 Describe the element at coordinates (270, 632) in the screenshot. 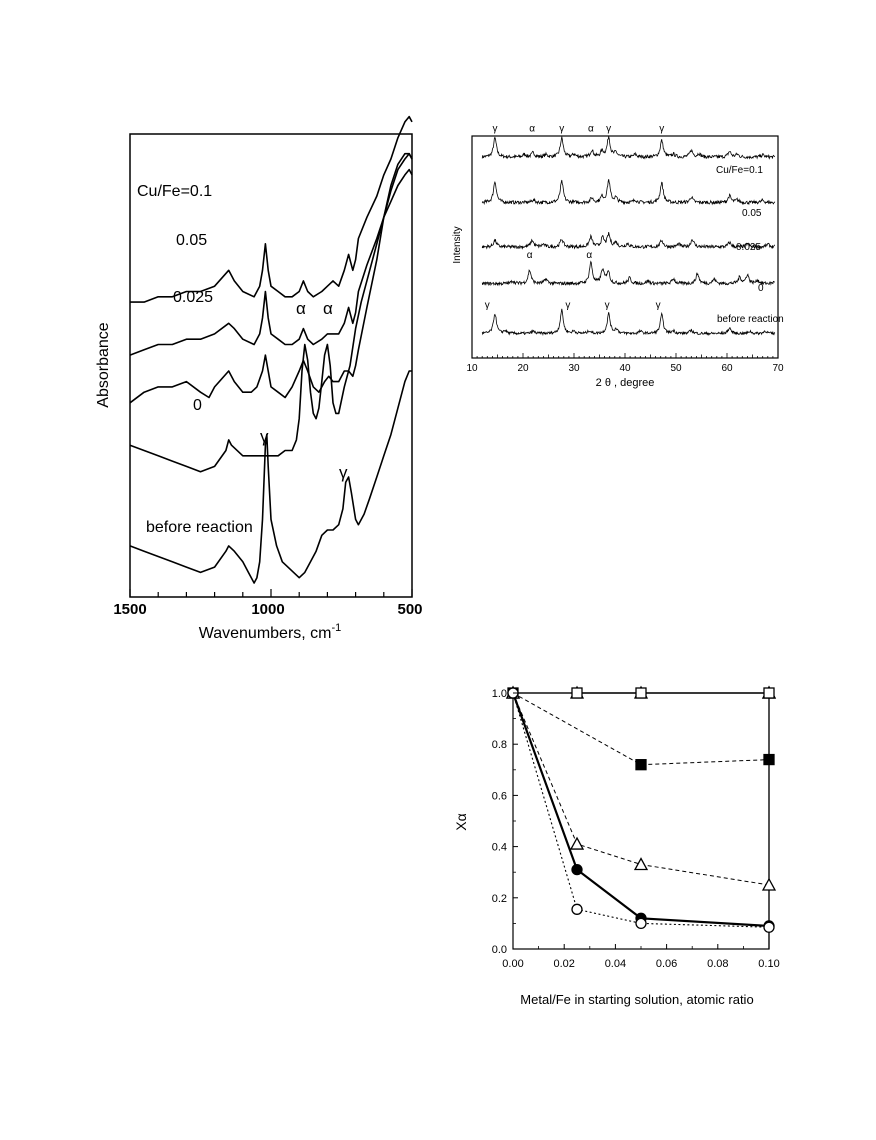

I see `ir-x-axis-label: Wavenumbers, cm-1` at that location.